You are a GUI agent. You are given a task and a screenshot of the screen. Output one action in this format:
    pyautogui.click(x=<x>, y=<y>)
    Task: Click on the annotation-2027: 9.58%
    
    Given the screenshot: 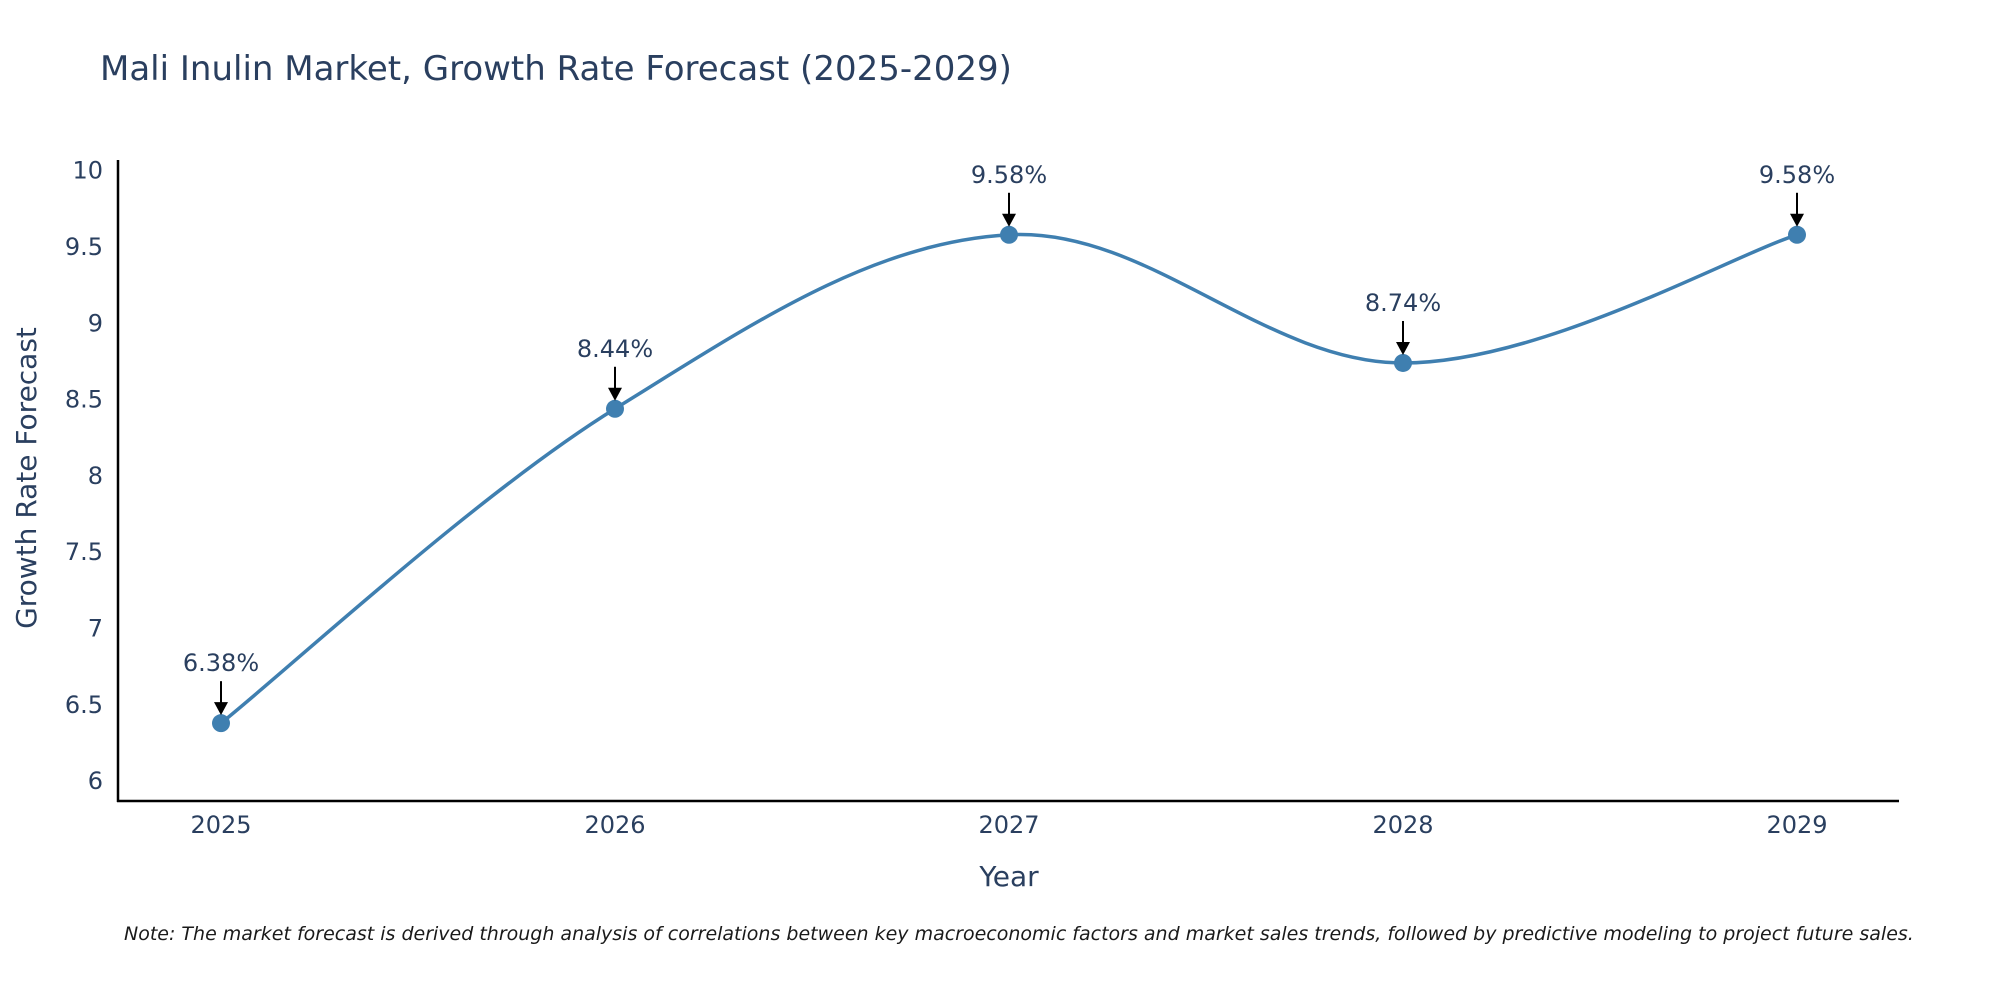 What is the action you would take?
    pyautogui.click(x=1009, y=194)
    